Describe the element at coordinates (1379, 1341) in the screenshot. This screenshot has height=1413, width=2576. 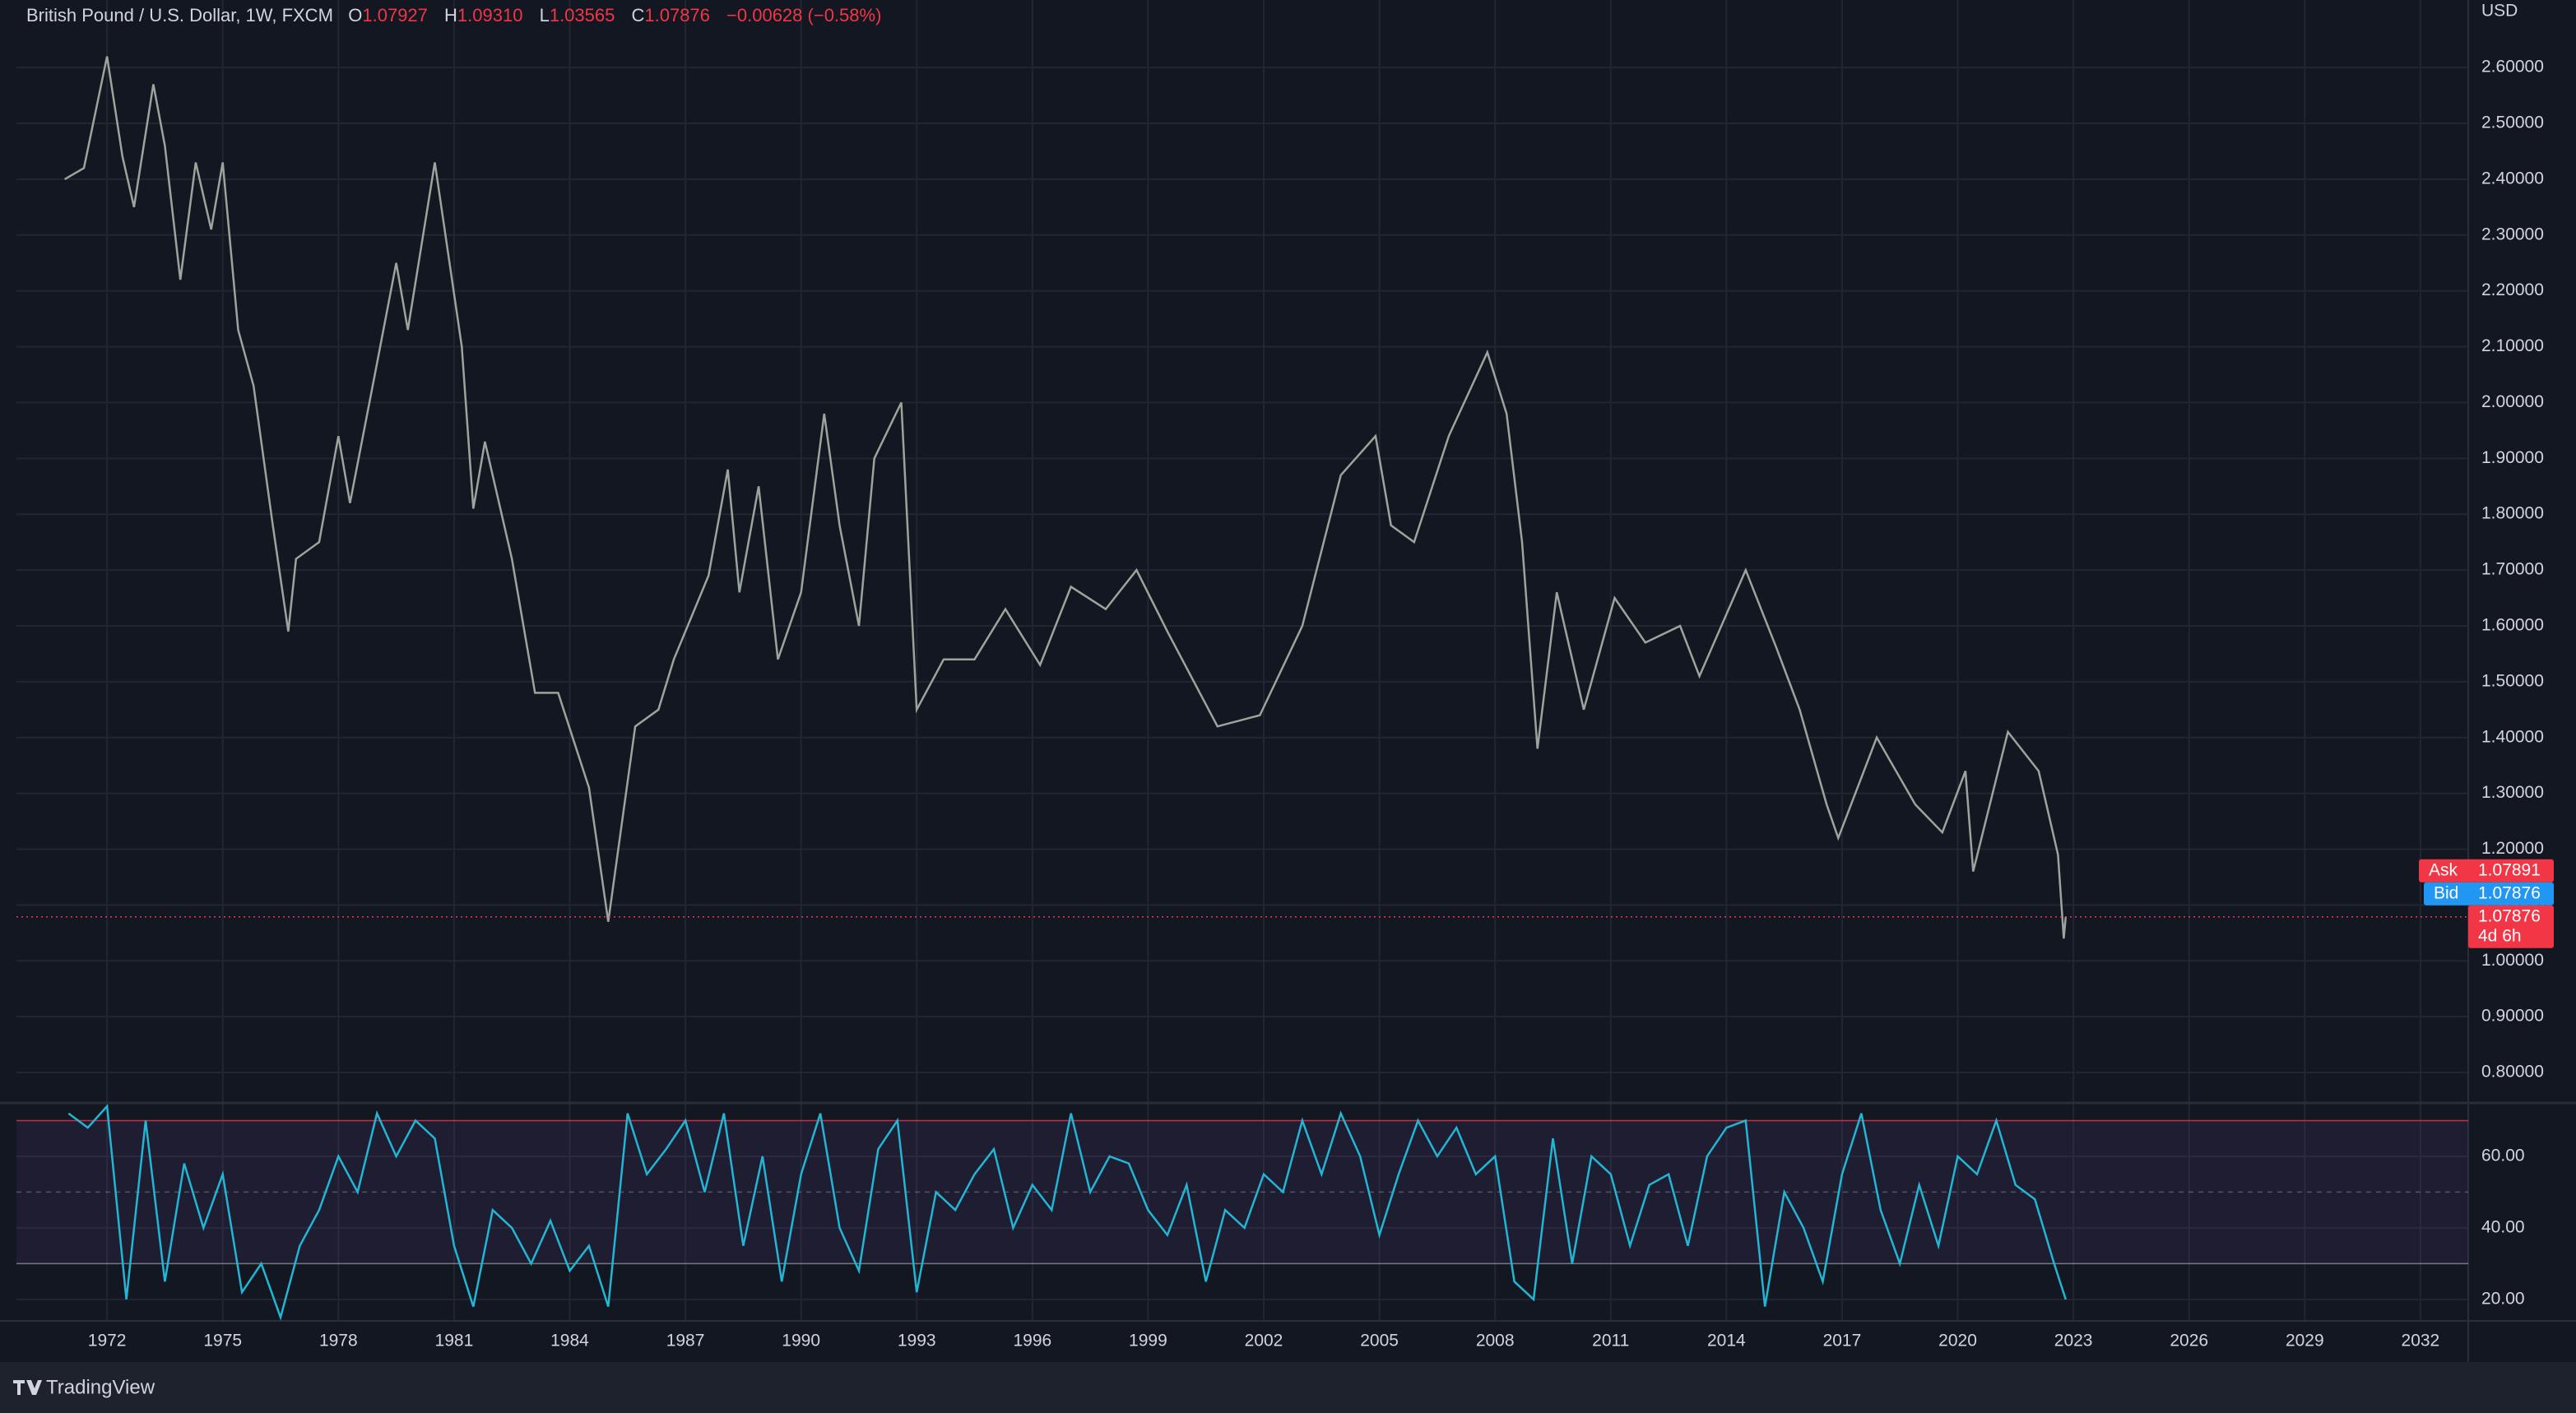
I see `x-tick-label: 2005` at that location.